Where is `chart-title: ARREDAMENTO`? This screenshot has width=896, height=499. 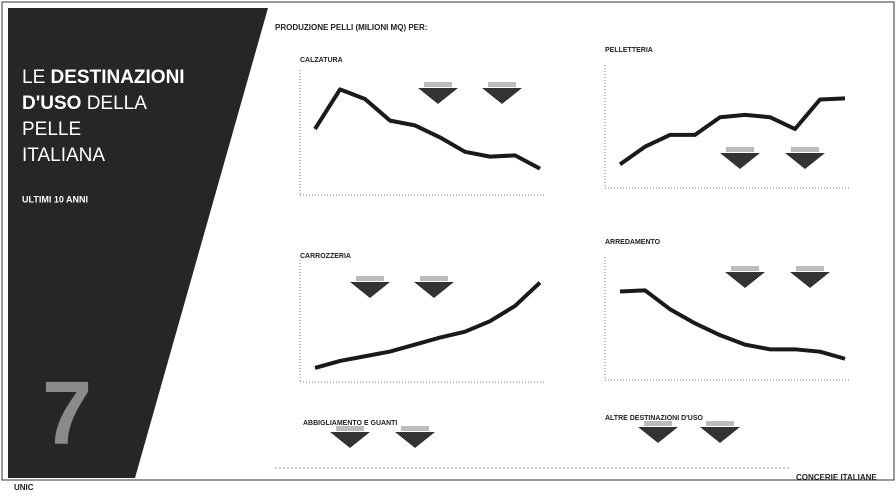
chart-title: ARREDAMENTO is located at coordinates (633, 242).